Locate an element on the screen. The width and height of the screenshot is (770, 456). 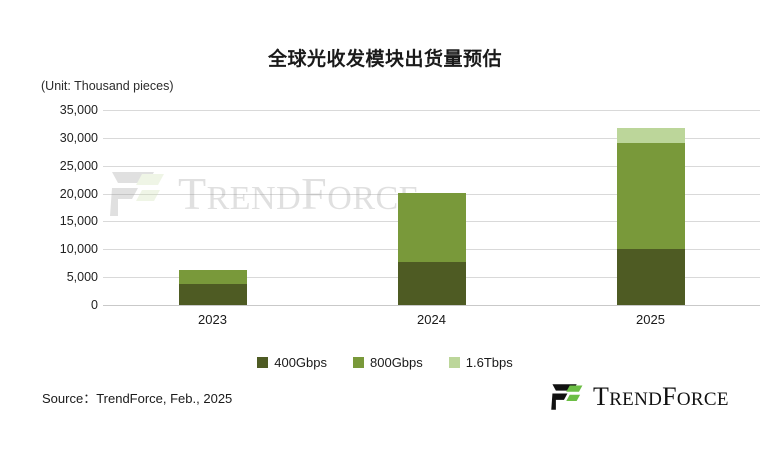
trendforce-logo-icon is located at coordinates (568, 397).